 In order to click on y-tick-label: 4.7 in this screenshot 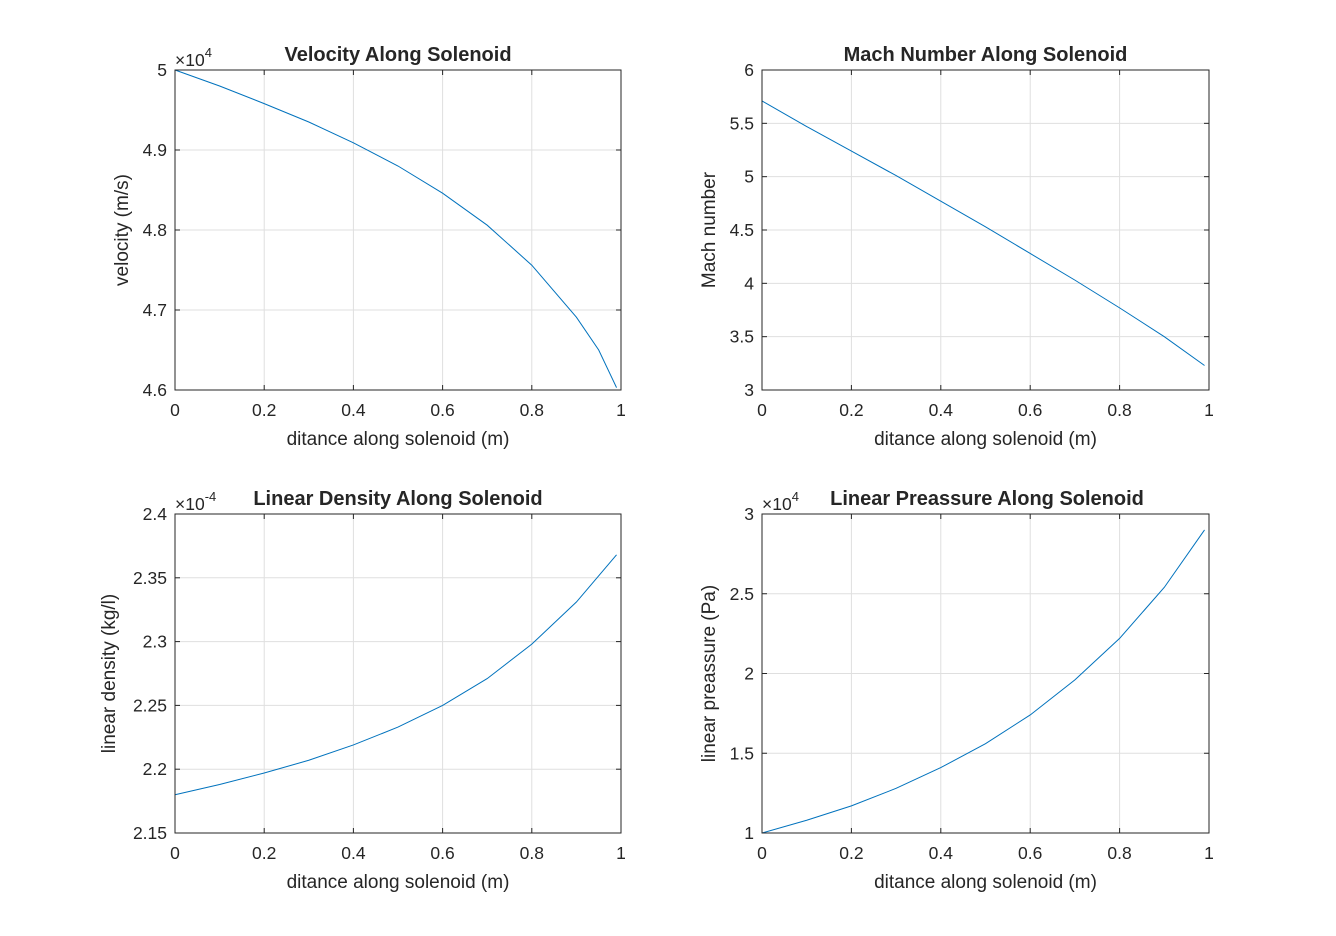, I will do `click(155, 310)`.